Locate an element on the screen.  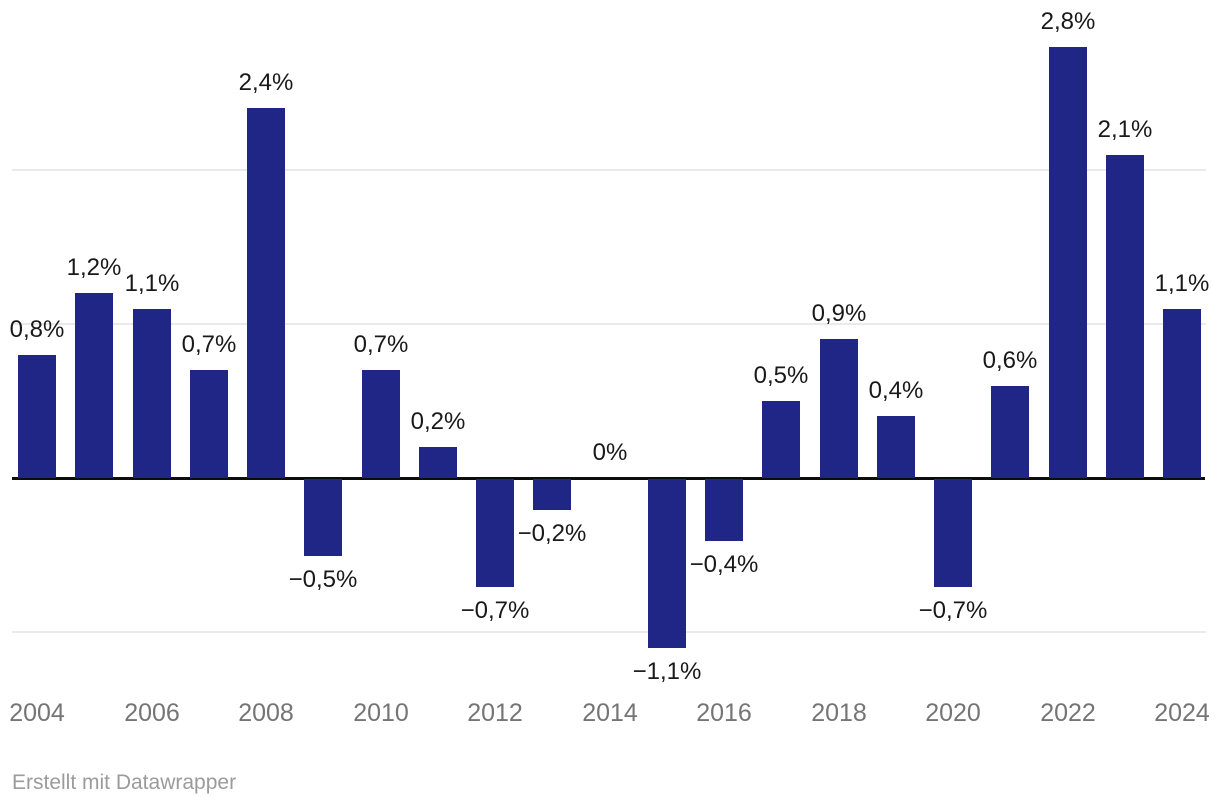
bar-2007 is located at coordinates (209, 424).